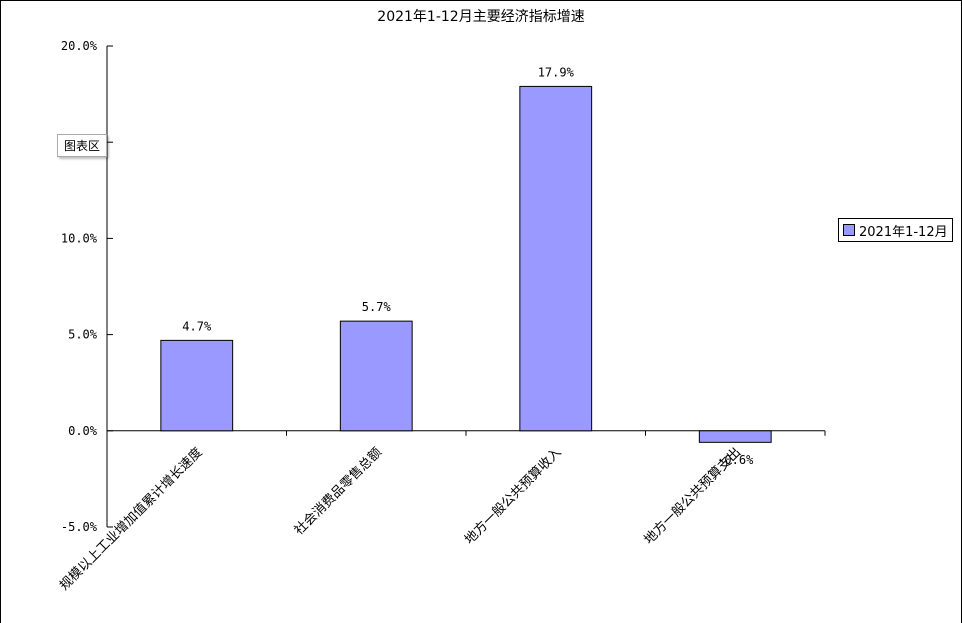 Image resolution: width=962 pixels, height=623 pixels. I want to click on data-label: -0.6%, so click(735, 460).